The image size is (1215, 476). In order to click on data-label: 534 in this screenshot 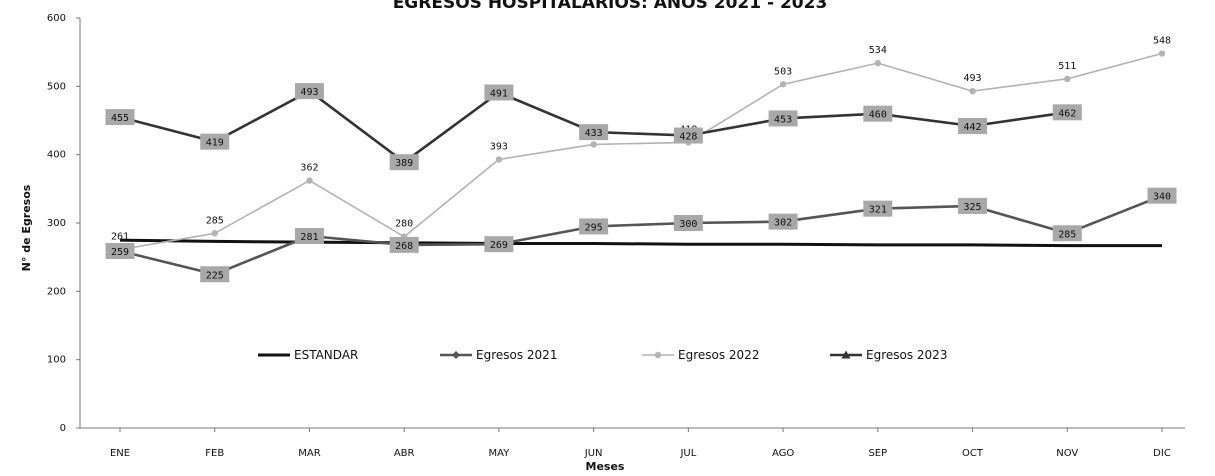, I will do `click(878, 50)`.